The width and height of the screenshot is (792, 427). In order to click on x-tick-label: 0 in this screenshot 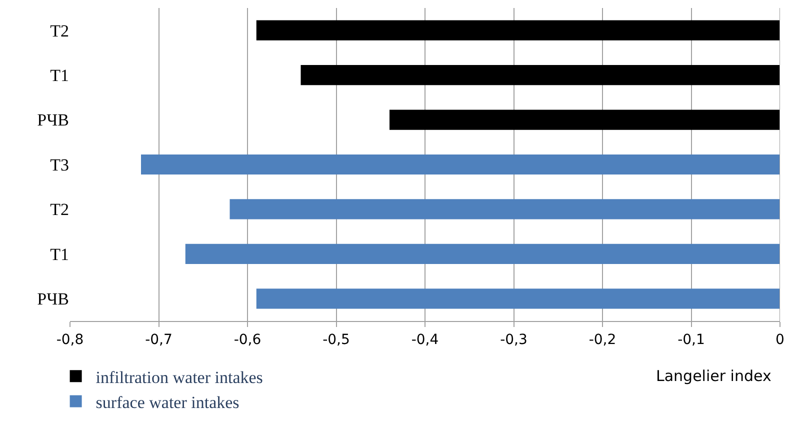, I will do `click(780, 340)`.